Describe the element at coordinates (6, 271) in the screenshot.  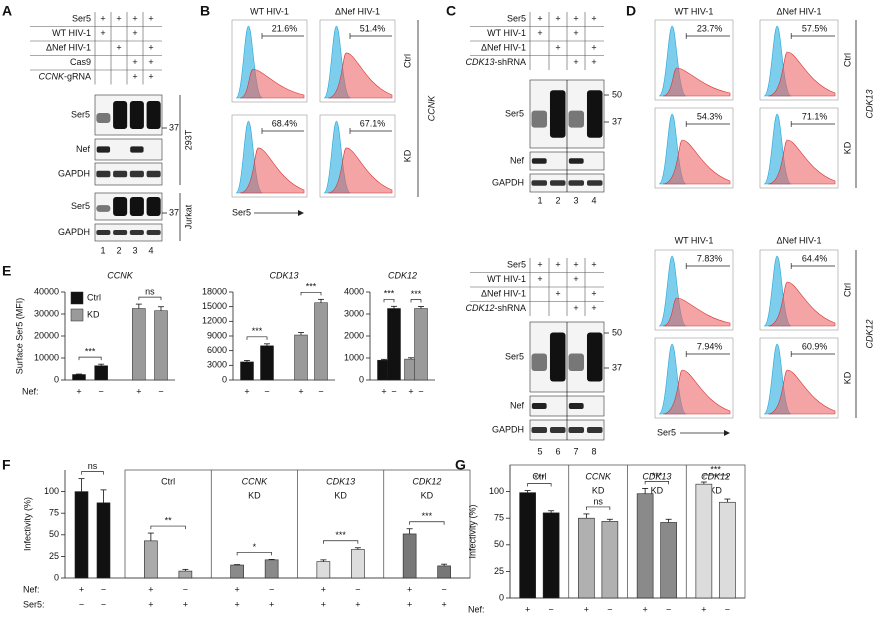
I see `panel-label: E` at that location.